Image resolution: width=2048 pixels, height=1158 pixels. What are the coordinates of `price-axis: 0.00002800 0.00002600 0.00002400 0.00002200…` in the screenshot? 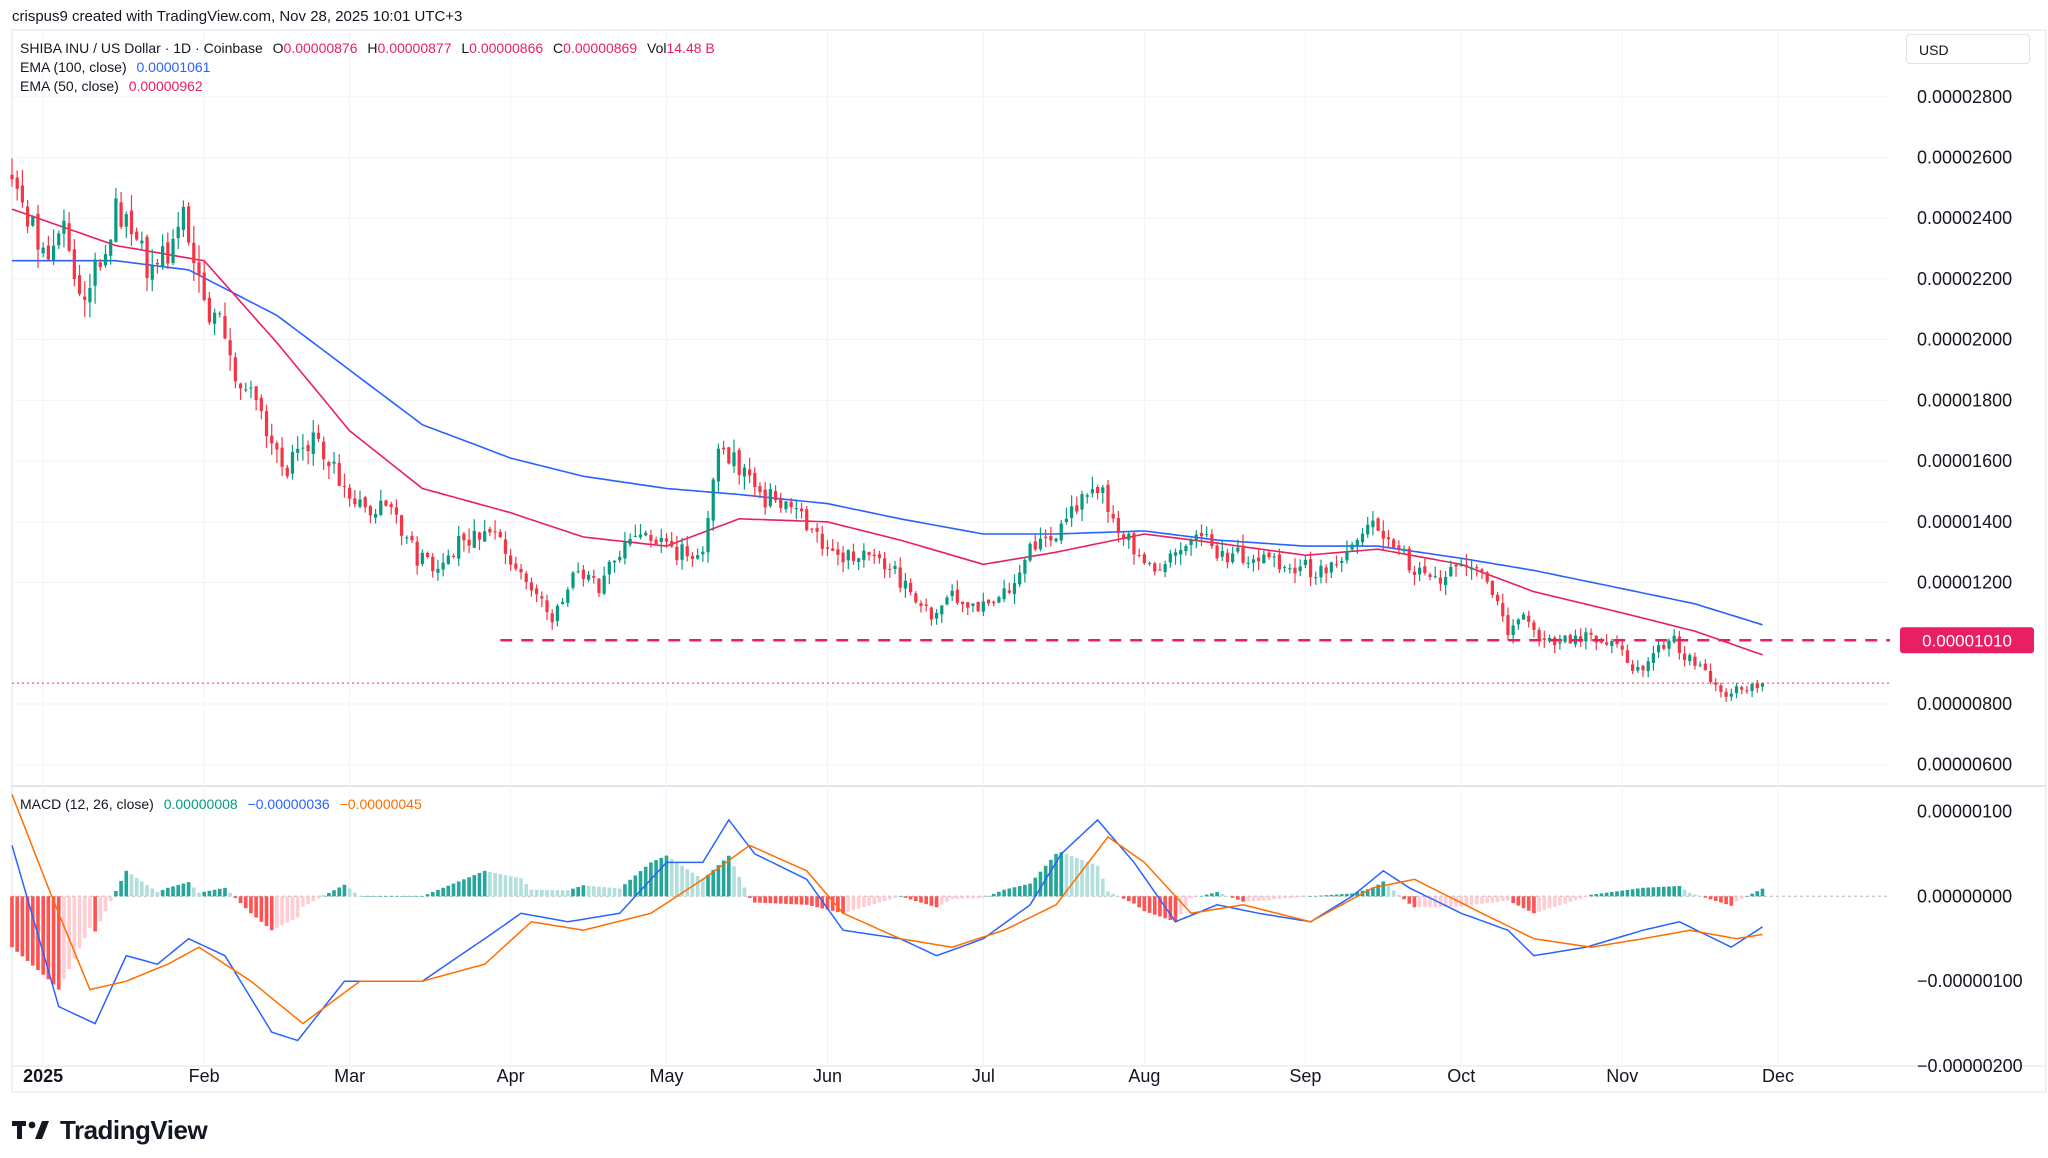 It's located at (1964, 431).